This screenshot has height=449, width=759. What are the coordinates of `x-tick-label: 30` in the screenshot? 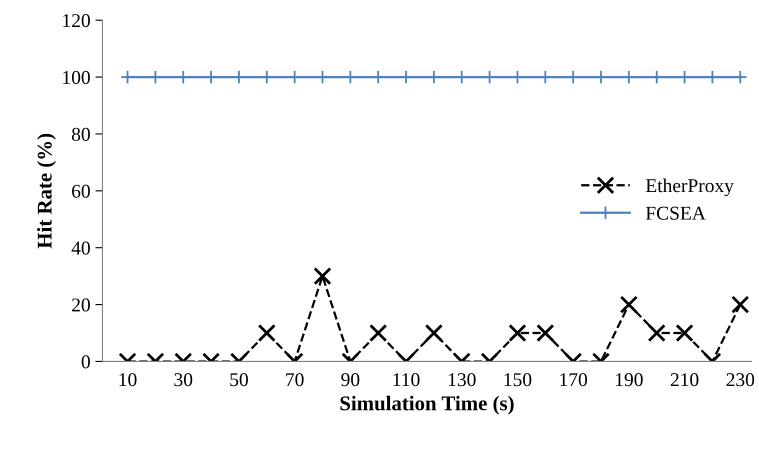 It's located at (183, 379).